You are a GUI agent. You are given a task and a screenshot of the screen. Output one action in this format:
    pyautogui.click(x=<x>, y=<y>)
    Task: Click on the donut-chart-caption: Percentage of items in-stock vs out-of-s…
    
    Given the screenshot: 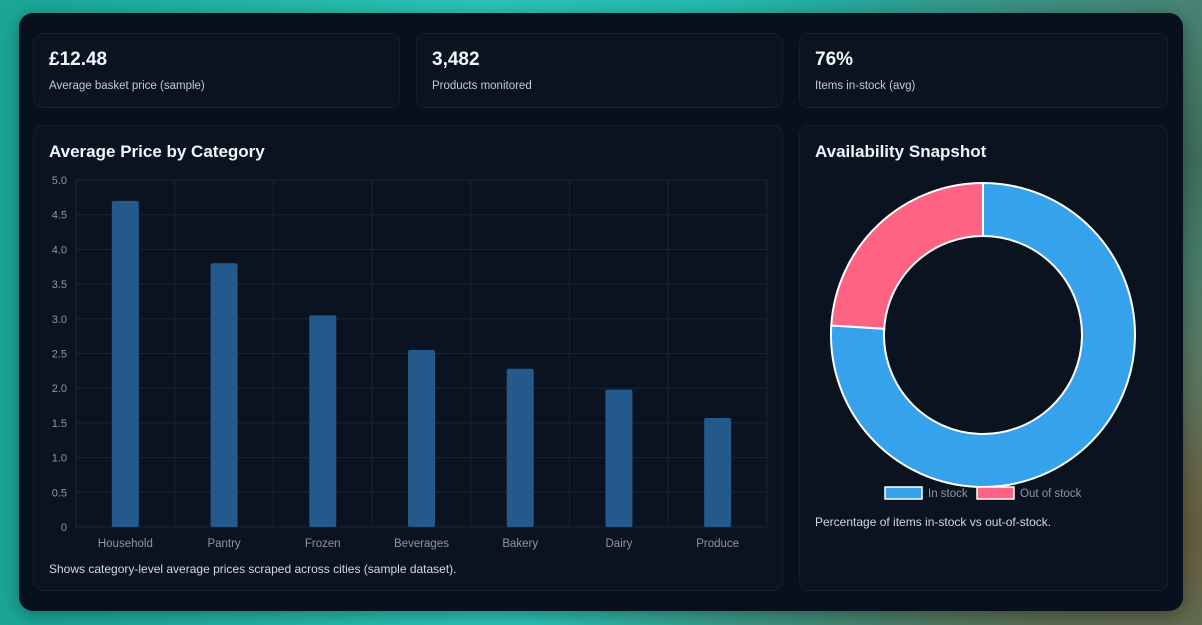 What is the action you would take?
    pyautogui.click(x=933, y=522)
    